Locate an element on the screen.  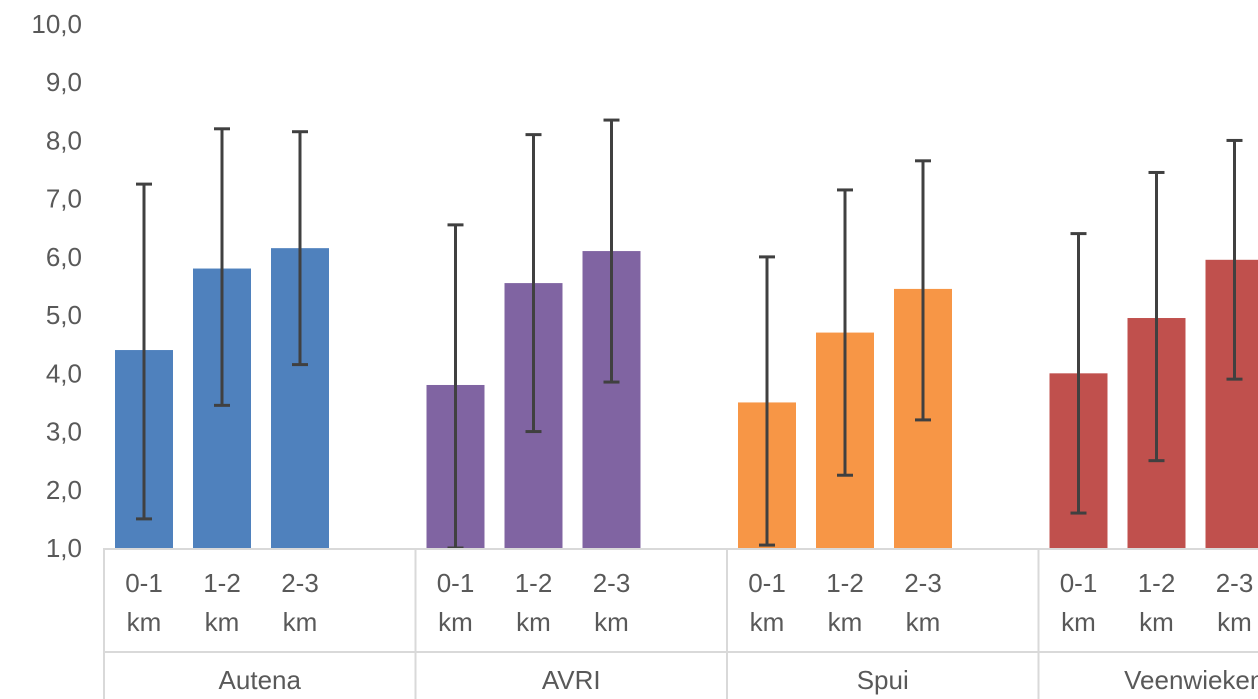
y-tick-label: 4,0 is located at coordinates (64, 373).